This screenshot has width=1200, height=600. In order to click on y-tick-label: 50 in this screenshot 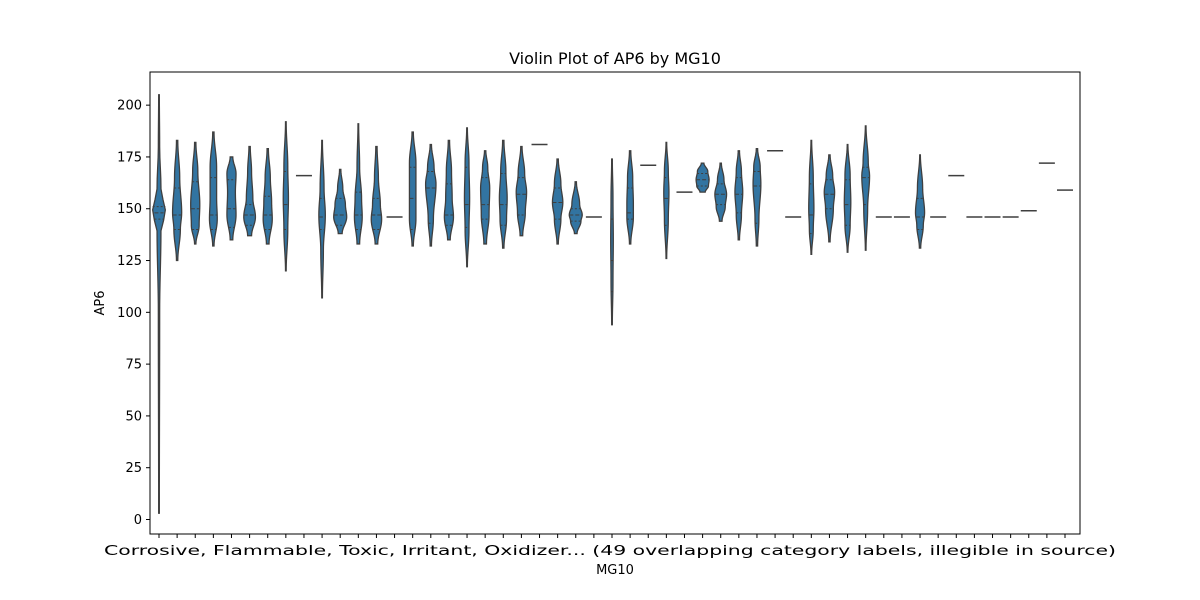, I will do `click(133, 416)`.